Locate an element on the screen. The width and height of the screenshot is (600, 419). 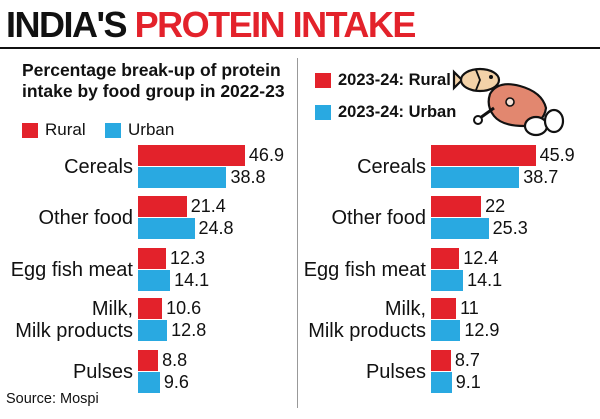
source-note: Source: Mospi is located at coordinates (52, 399).